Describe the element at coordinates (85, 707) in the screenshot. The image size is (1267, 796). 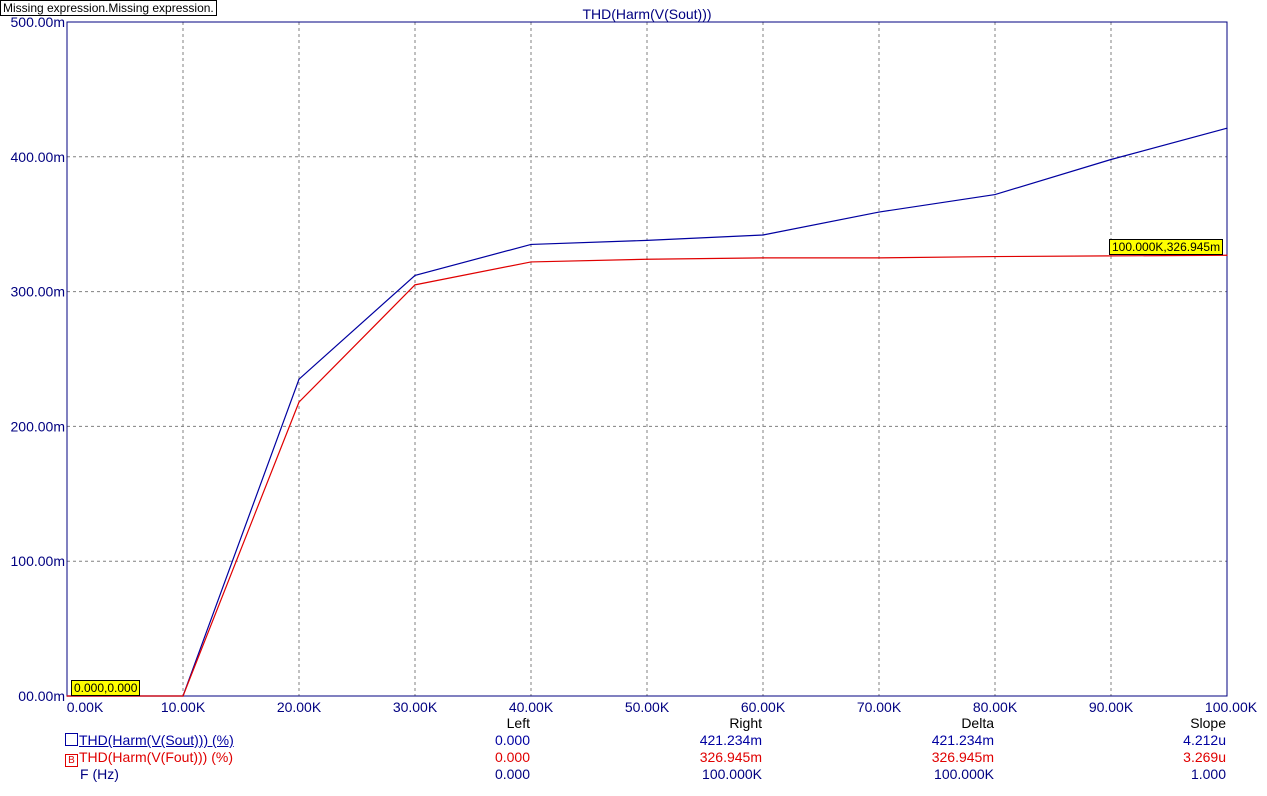
I see `x-tick-label: 0.00K` at that location.